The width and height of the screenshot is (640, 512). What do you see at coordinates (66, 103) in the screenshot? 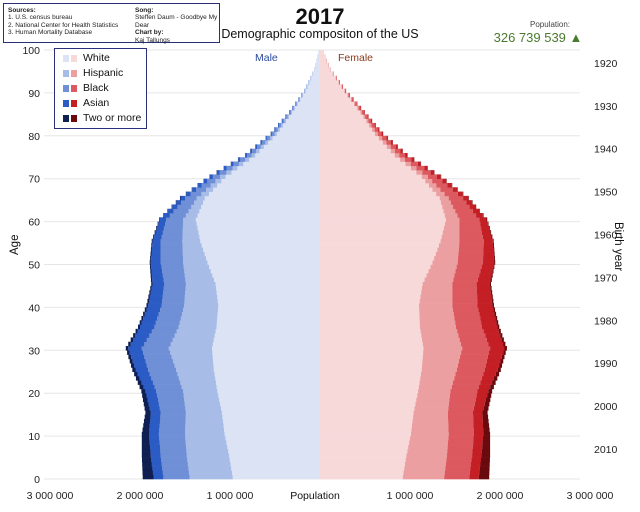
I see `legend-swatch-male` at bounding box center [66, 103].